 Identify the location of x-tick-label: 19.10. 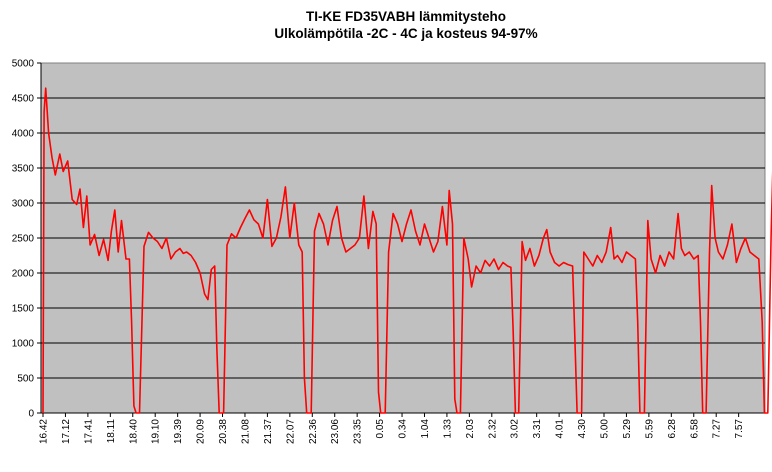
(156, 431).